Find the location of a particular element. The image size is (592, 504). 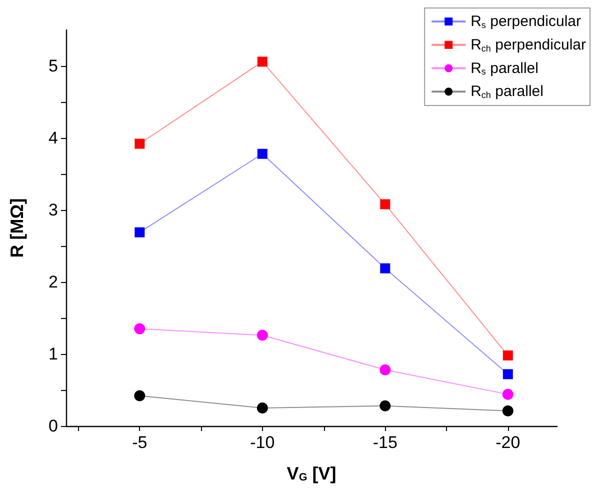

x-tick-label: -5 is located at coordinates (140, 442).